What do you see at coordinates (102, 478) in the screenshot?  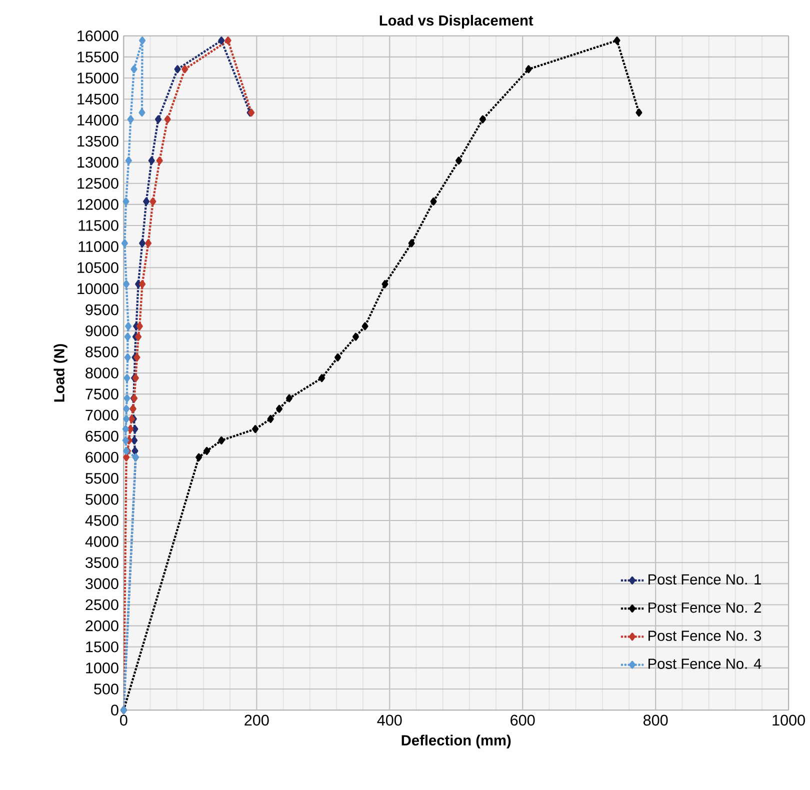 I see `y-tick-label: 5500` at bounding box center [102, 478].